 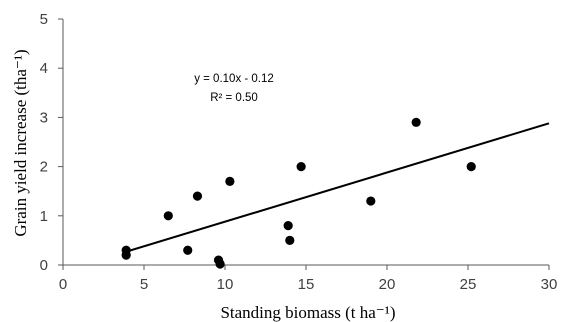 I want to click on x-tick-label: 5, so click(x=144, y=284).